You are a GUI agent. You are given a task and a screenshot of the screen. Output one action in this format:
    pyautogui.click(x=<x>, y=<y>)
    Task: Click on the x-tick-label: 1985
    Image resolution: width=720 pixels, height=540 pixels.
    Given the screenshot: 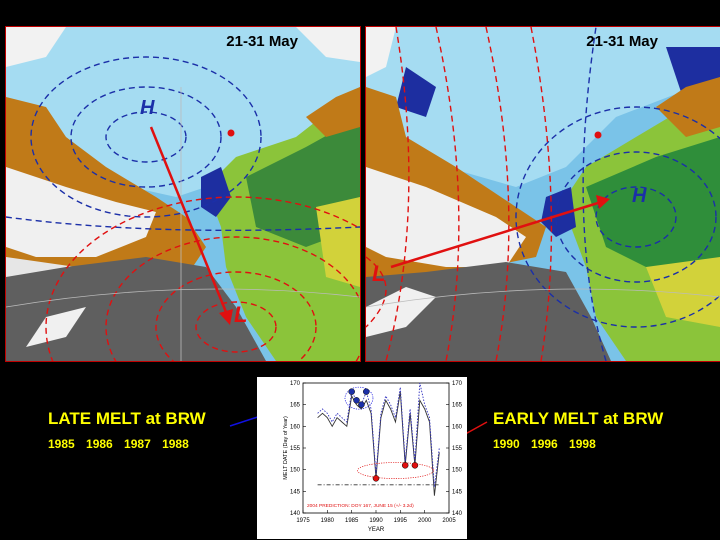 What is the action you would take?
    pyautogui.click(x=352, y=521)
    